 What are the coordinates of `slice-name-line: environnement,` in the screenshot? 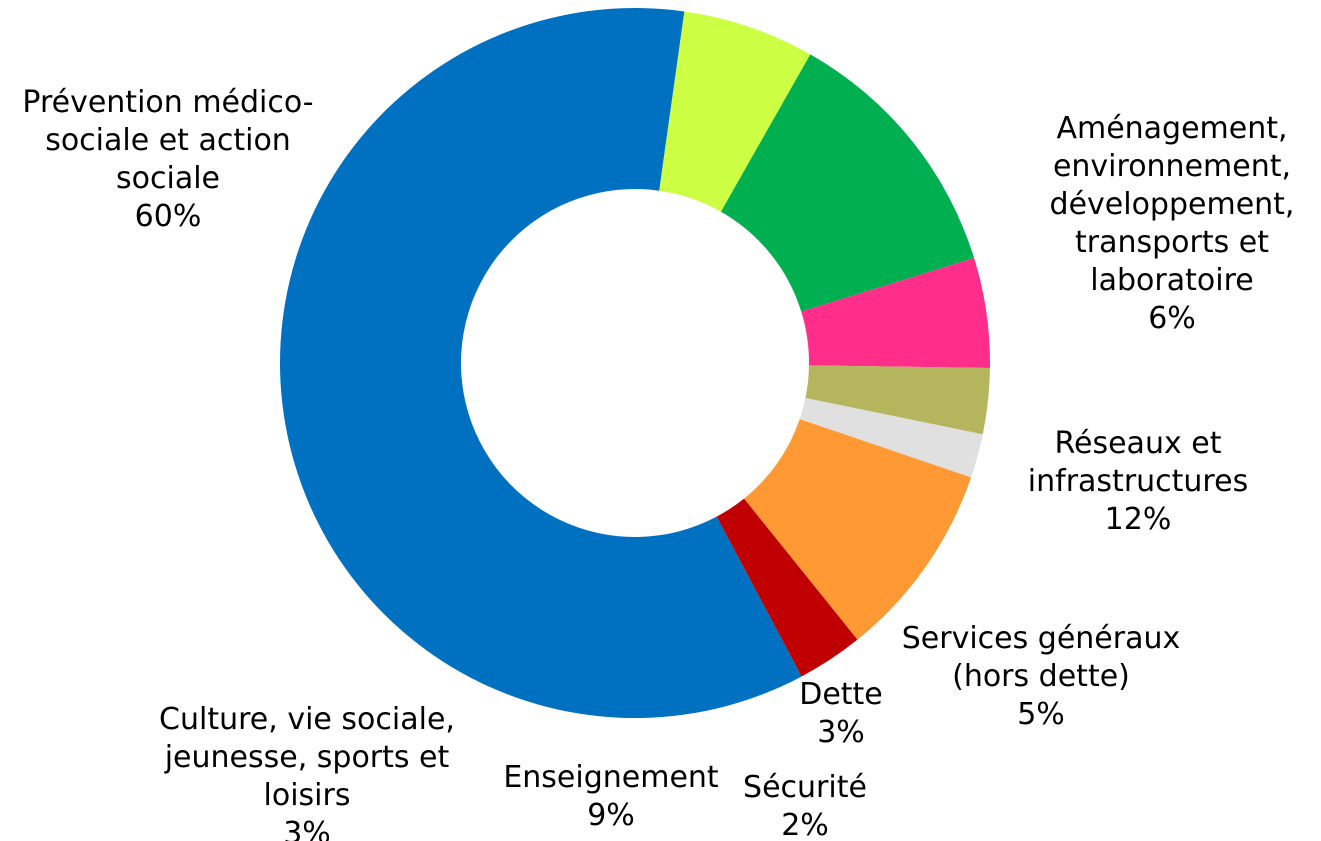 It's located at (1172, 166).